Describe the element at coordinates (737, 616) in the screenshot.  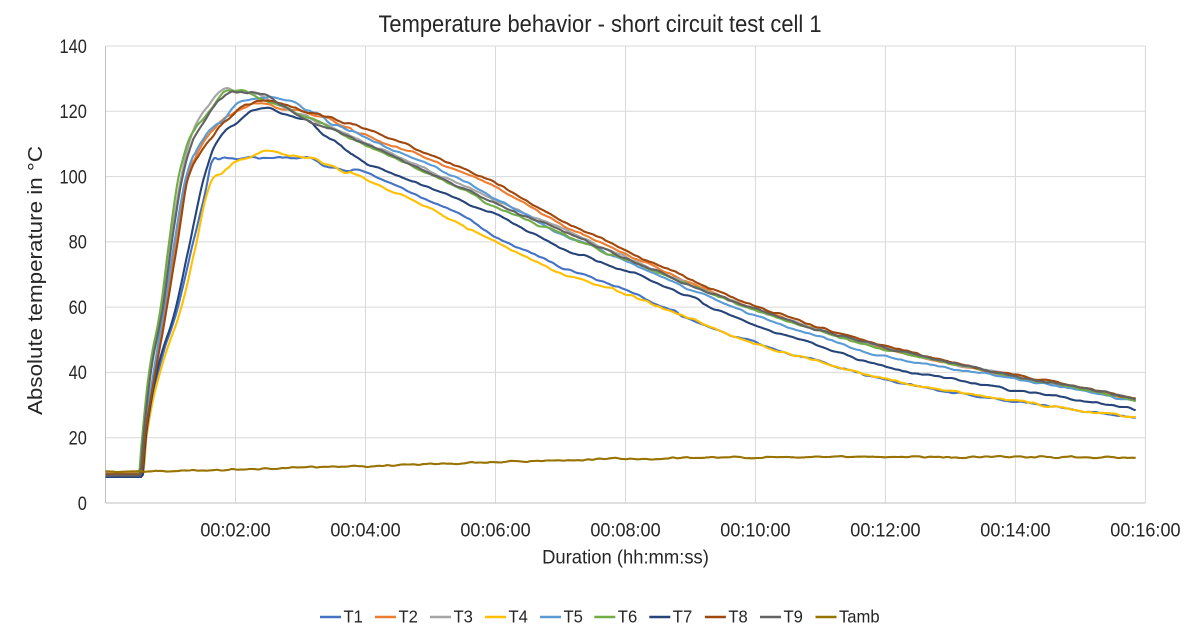
I see `svg-text: T8` at that location.